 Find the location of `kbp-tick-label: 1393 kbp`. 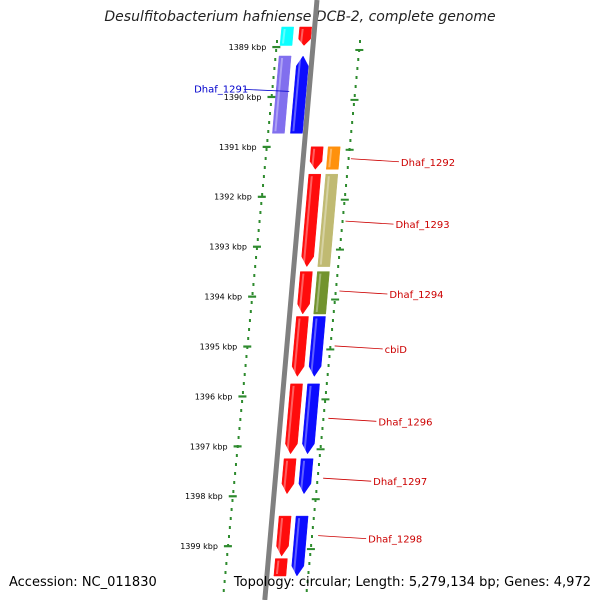

kbp-tick-label: 1393 kbp is located at coordinates (228, 247).